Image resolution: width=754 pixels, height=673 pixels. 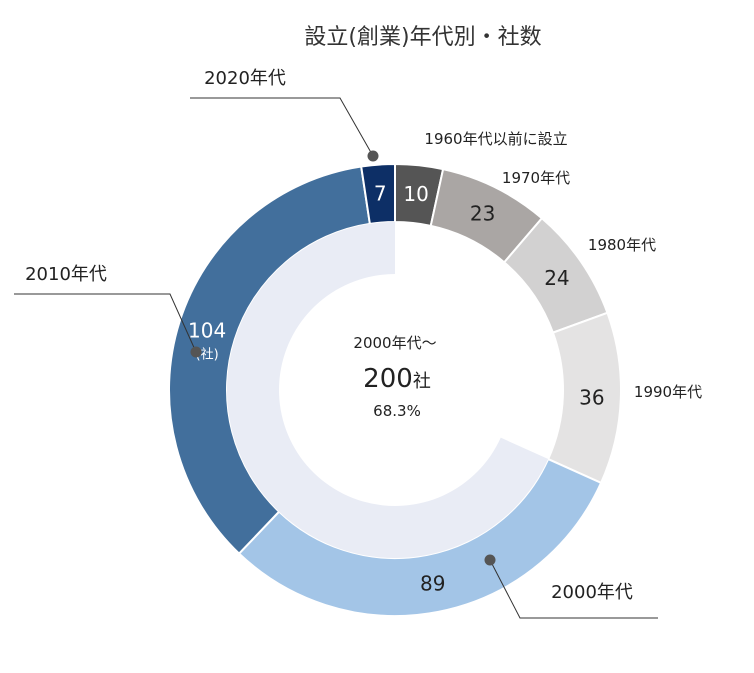 What do you see at coordinates (207, 331) in the screenshot?
I see `segment-5-value-label: 104` at bounding box center [207, 331].